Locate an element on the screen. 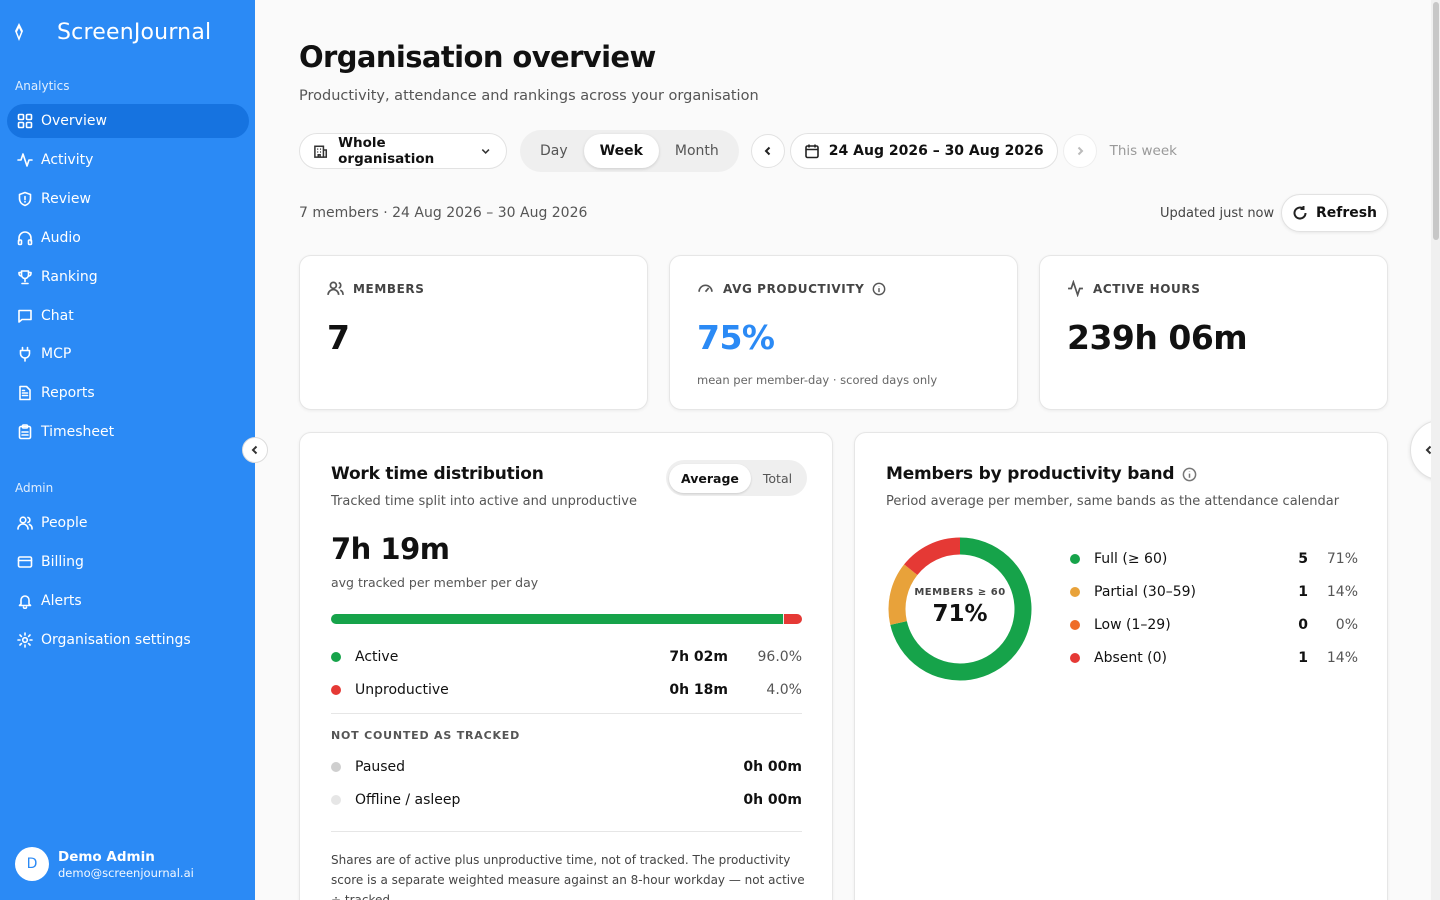 The width and height of the screenshot is (1440, 900). sidebar-item-reports: Reports is located at coordinates (128, 393).